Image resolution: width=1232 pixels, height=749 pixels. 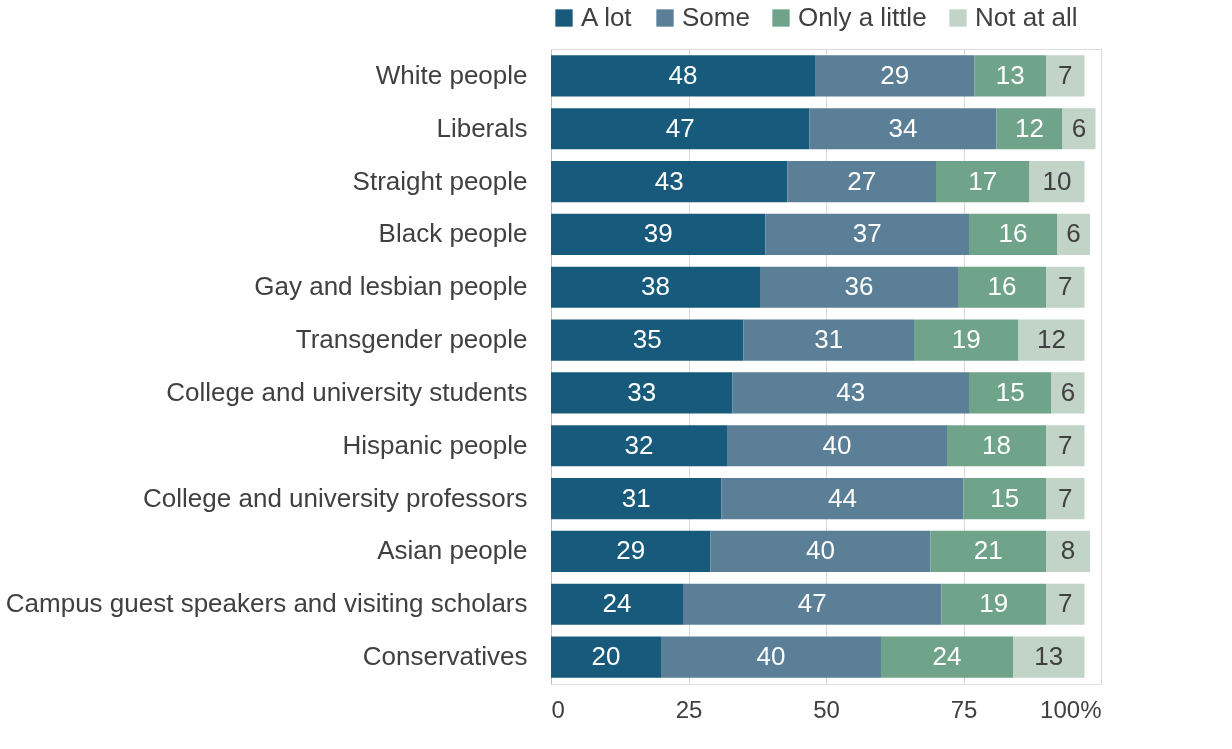 What do you see at coordinates (983, 180) in the screenshot?
I see `data-label: 17` at bounding box center [983, 180].